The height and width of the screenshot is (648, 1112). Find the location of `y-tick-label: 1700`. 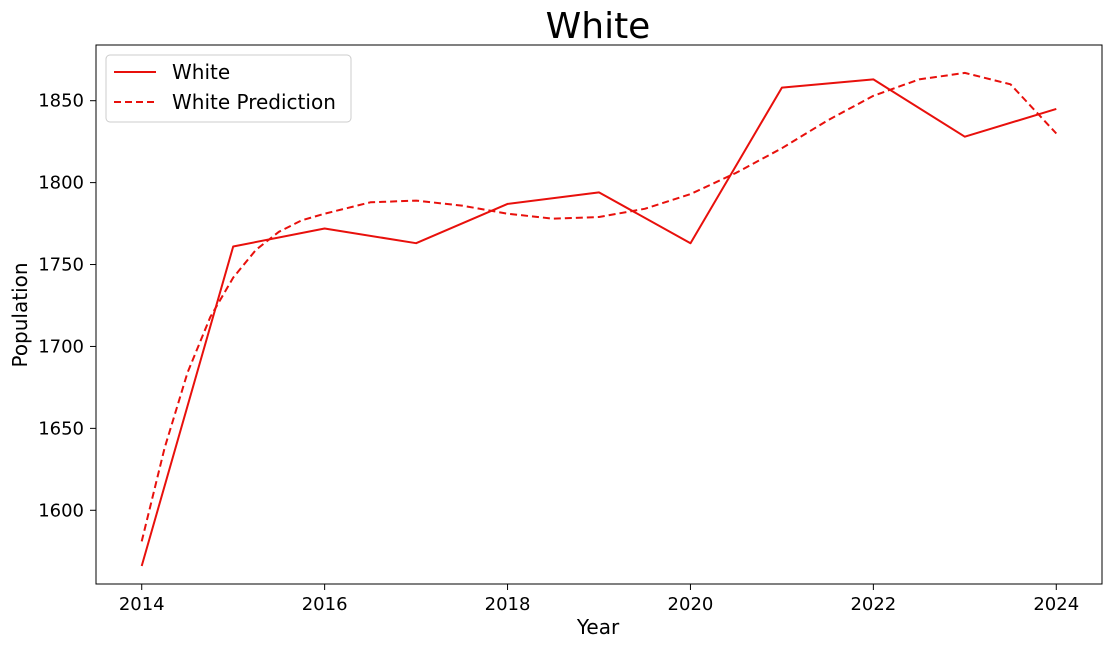

y-tick-label: 1700 is located at coordinates (61, 346).